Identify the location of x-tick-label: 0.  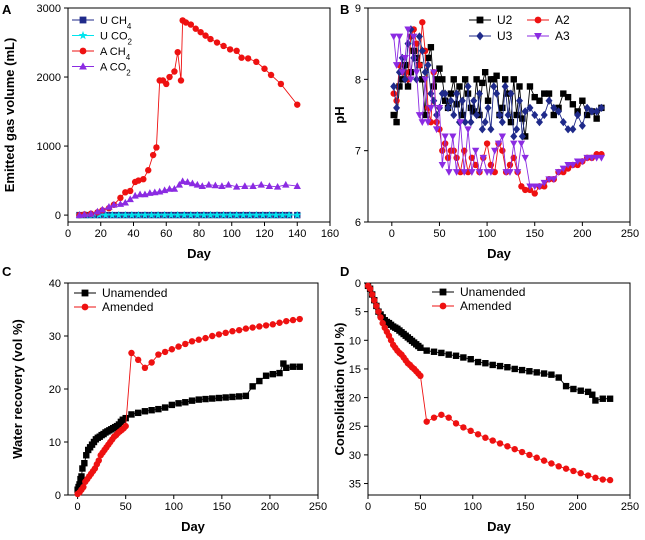
(78, 507).